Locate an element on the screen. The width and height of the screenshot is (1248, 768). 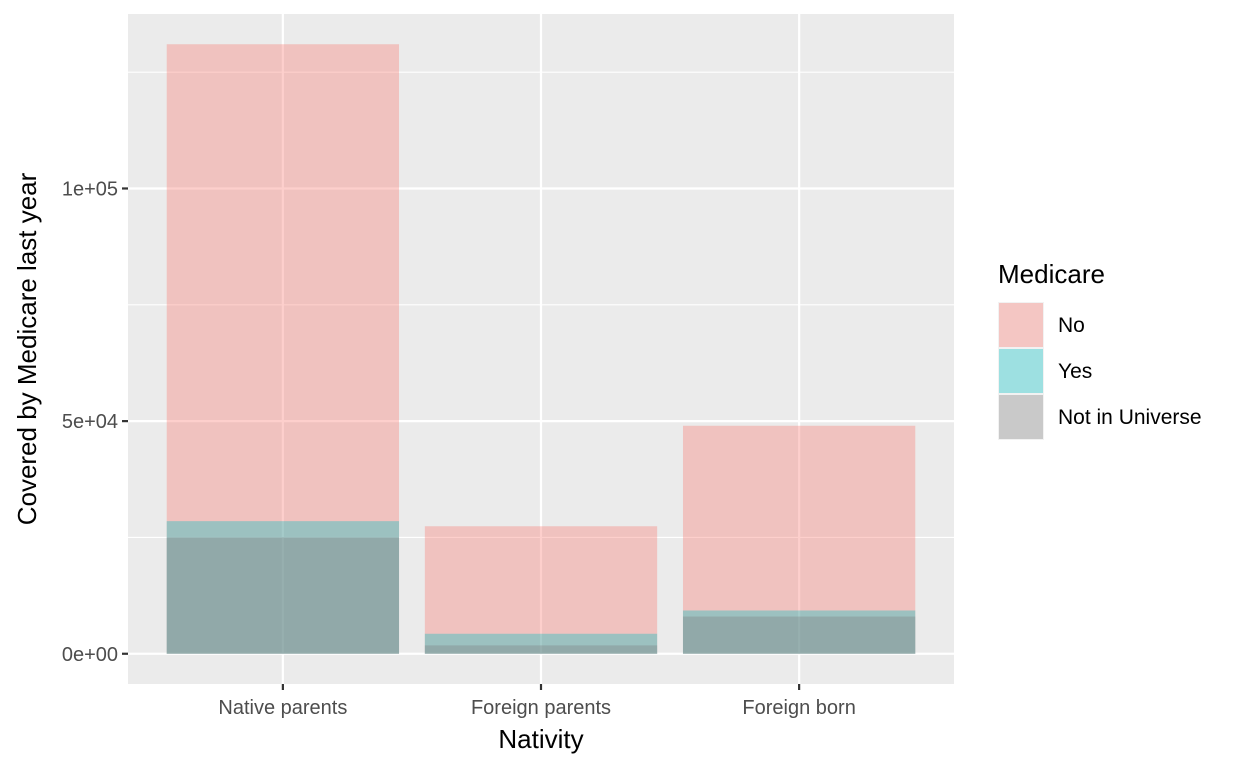
x-tick-label: Foreign born is located at coordinates (798, 708).